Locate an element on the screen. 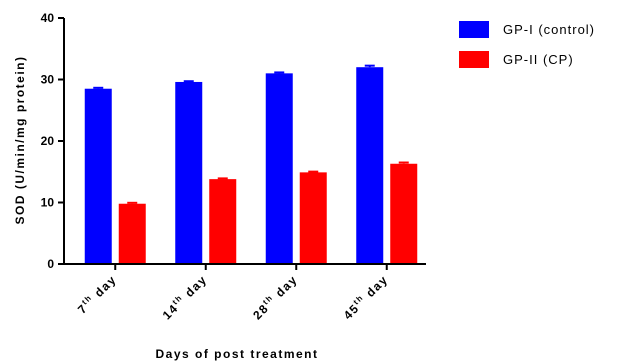 This screenshot has height=364, width=624. x-ticks-group: 7th day 14th day 28th day 45th day is located at coordinates (232, 293).